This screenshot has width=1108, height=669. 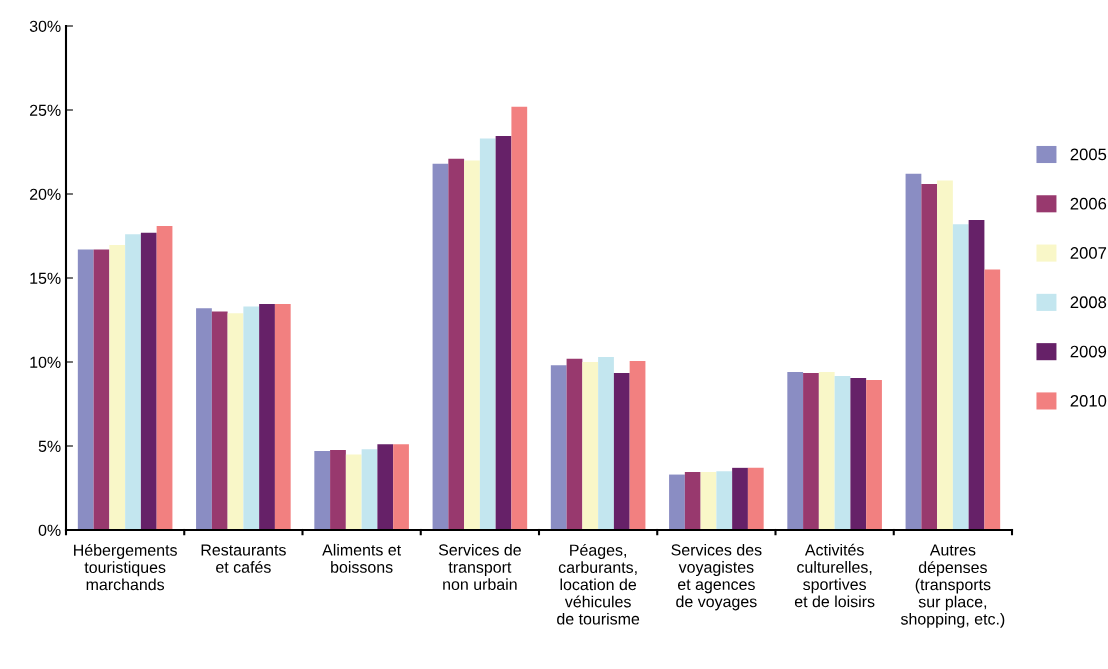 I want to click on x-tick-label: Aliments et boissons, so click(x=362, y=558).